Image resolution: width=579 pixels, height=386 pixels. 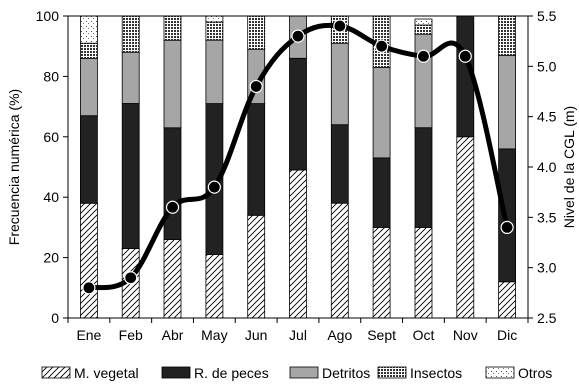 I want to click on legend-label: M. vegetal, so click(x=106, y=373).